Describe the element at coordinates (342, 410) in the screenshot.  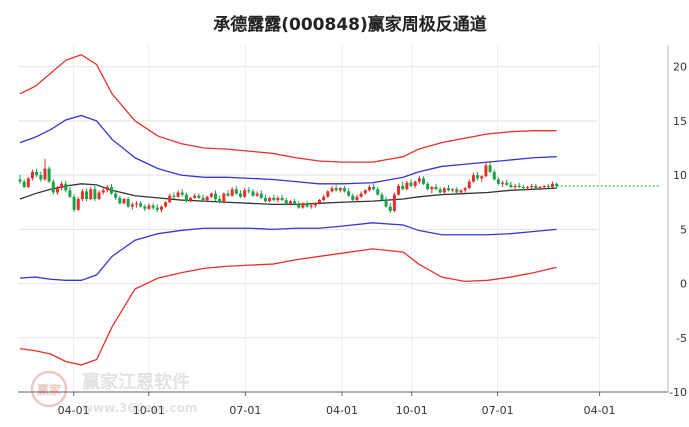
I see `x-tick-label: 04-01` at that location.